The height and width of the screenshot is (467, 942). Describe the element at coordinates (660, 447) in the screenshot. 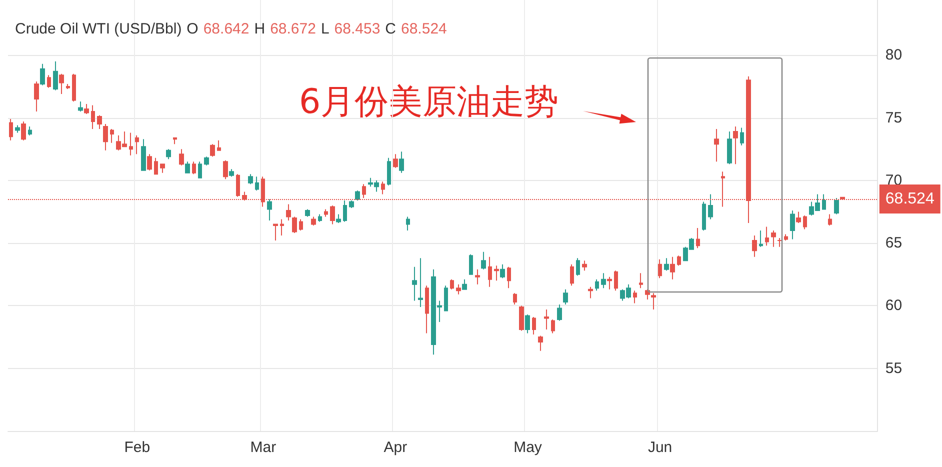

I see `x-tick-label: Jun` at that location.